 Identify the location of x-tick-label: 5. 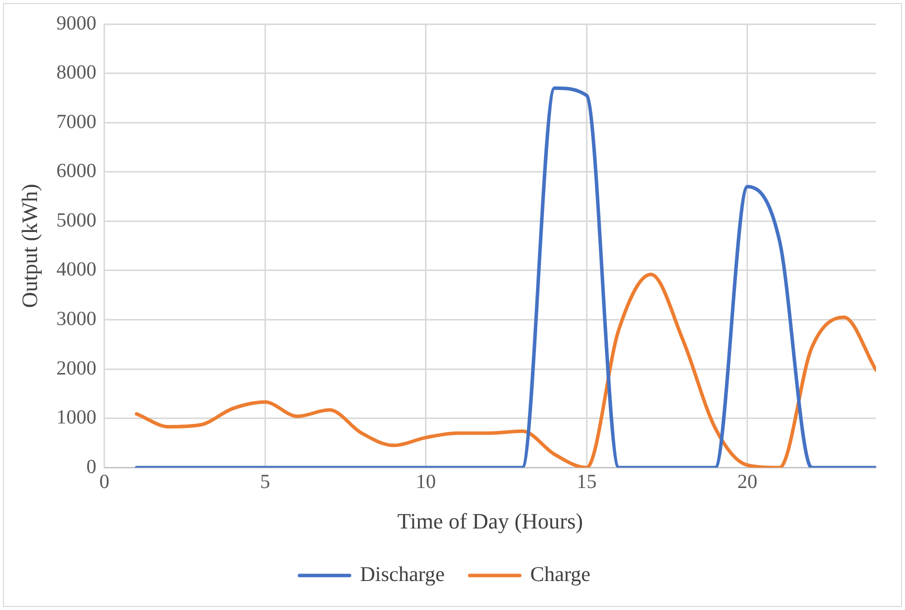
(265, 481).